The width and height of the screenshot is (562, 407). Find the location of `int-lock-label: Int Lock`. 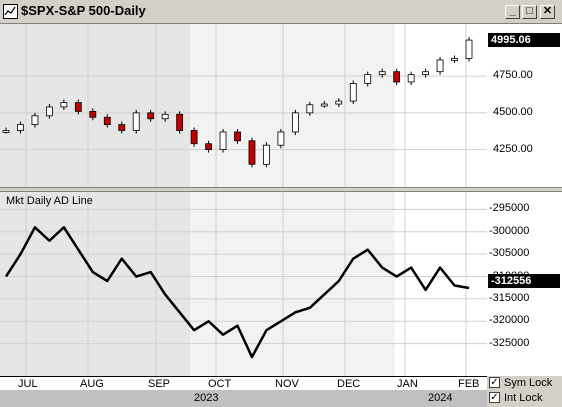

int-lock-label: Int Lock is located at coordinates (523, 398).